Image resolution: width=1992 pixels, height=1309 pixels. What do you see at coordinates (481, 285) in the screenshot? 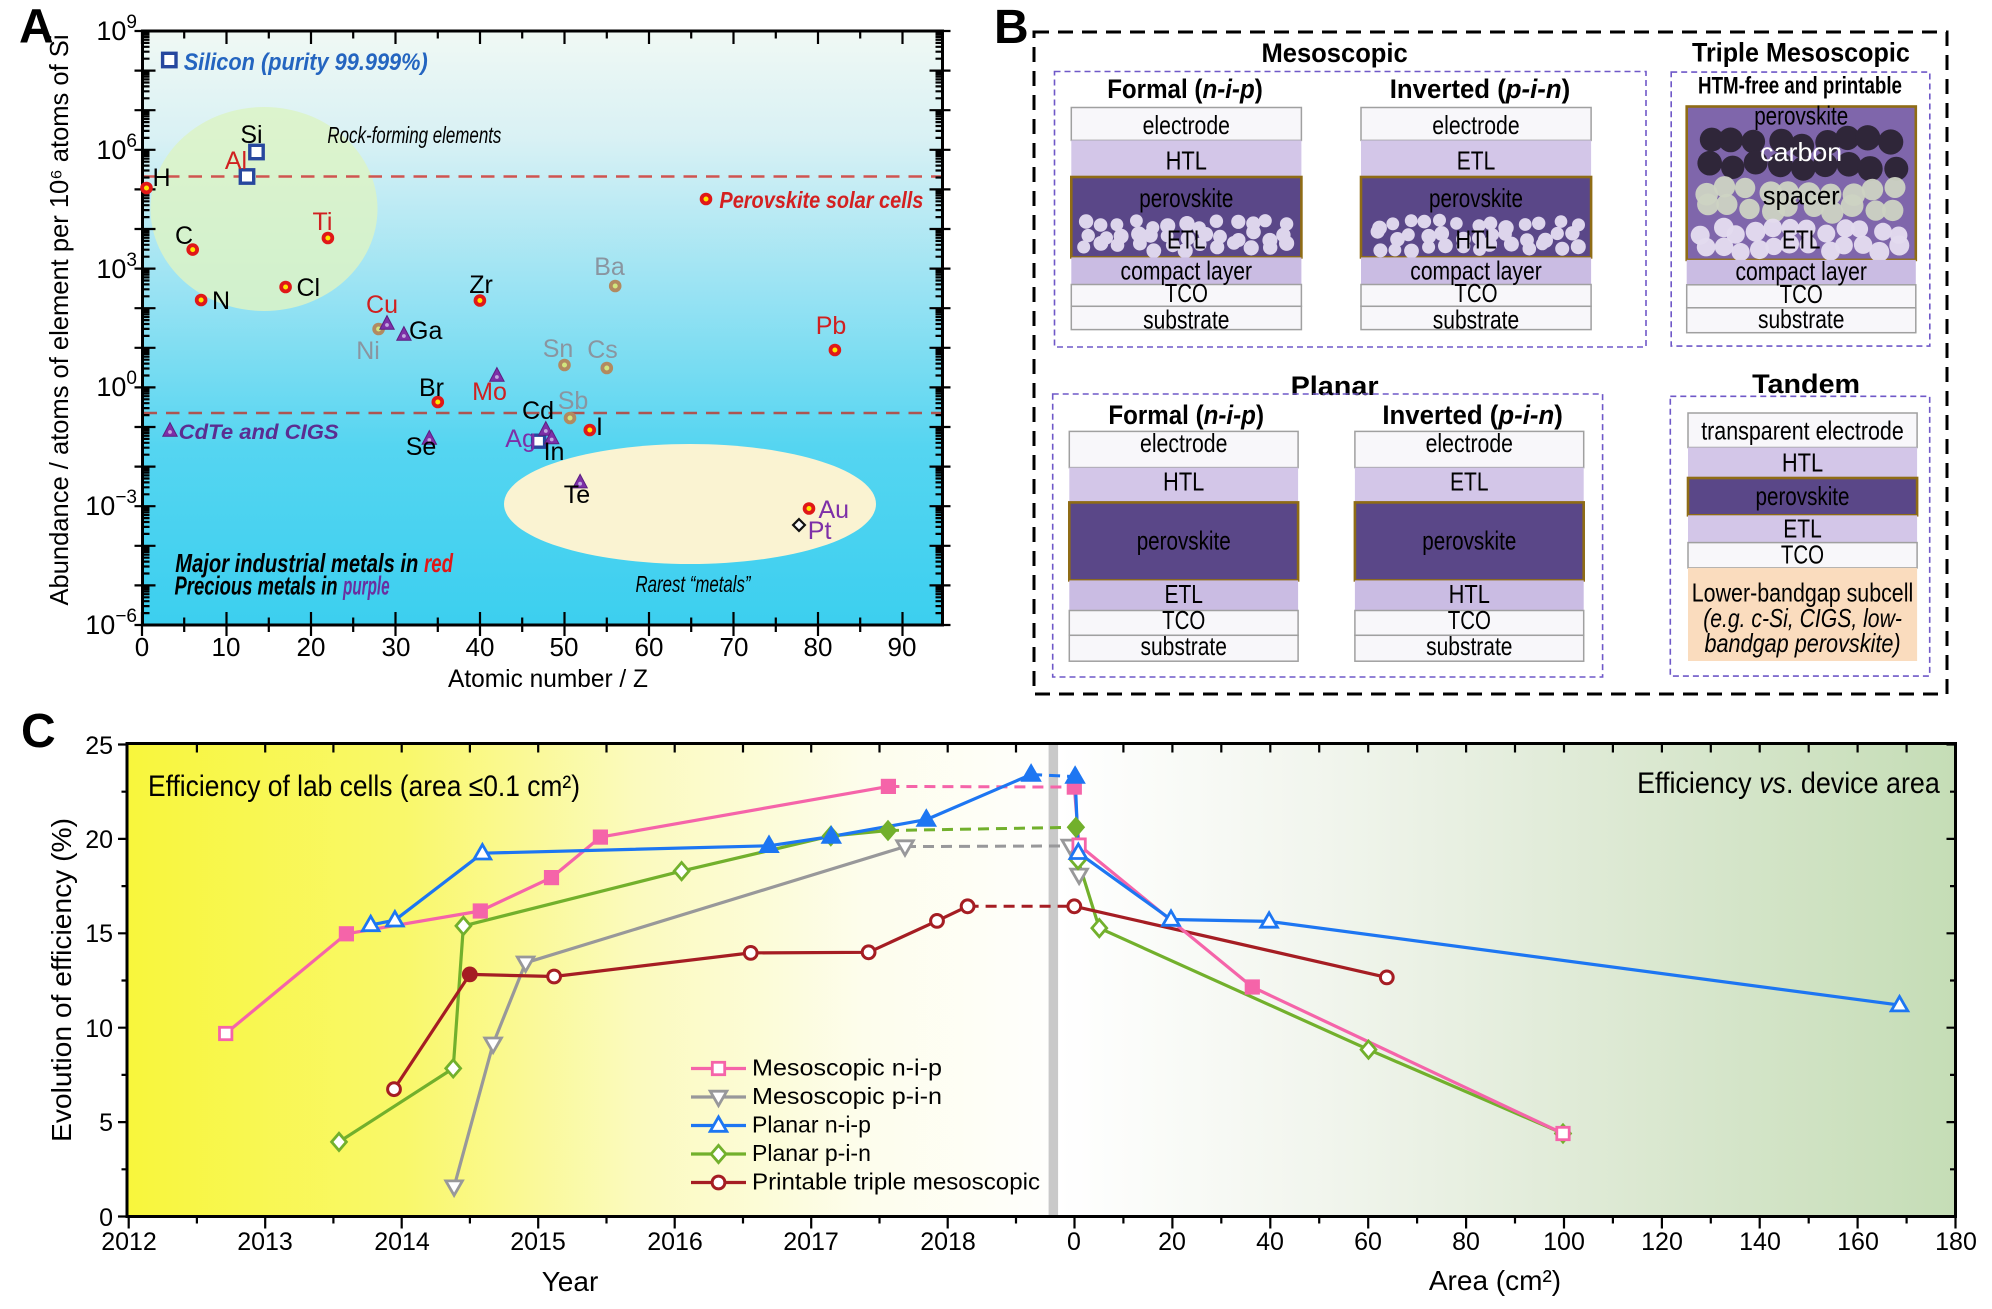
I see `svg-text: Zr` at bounding box center [481, 285].